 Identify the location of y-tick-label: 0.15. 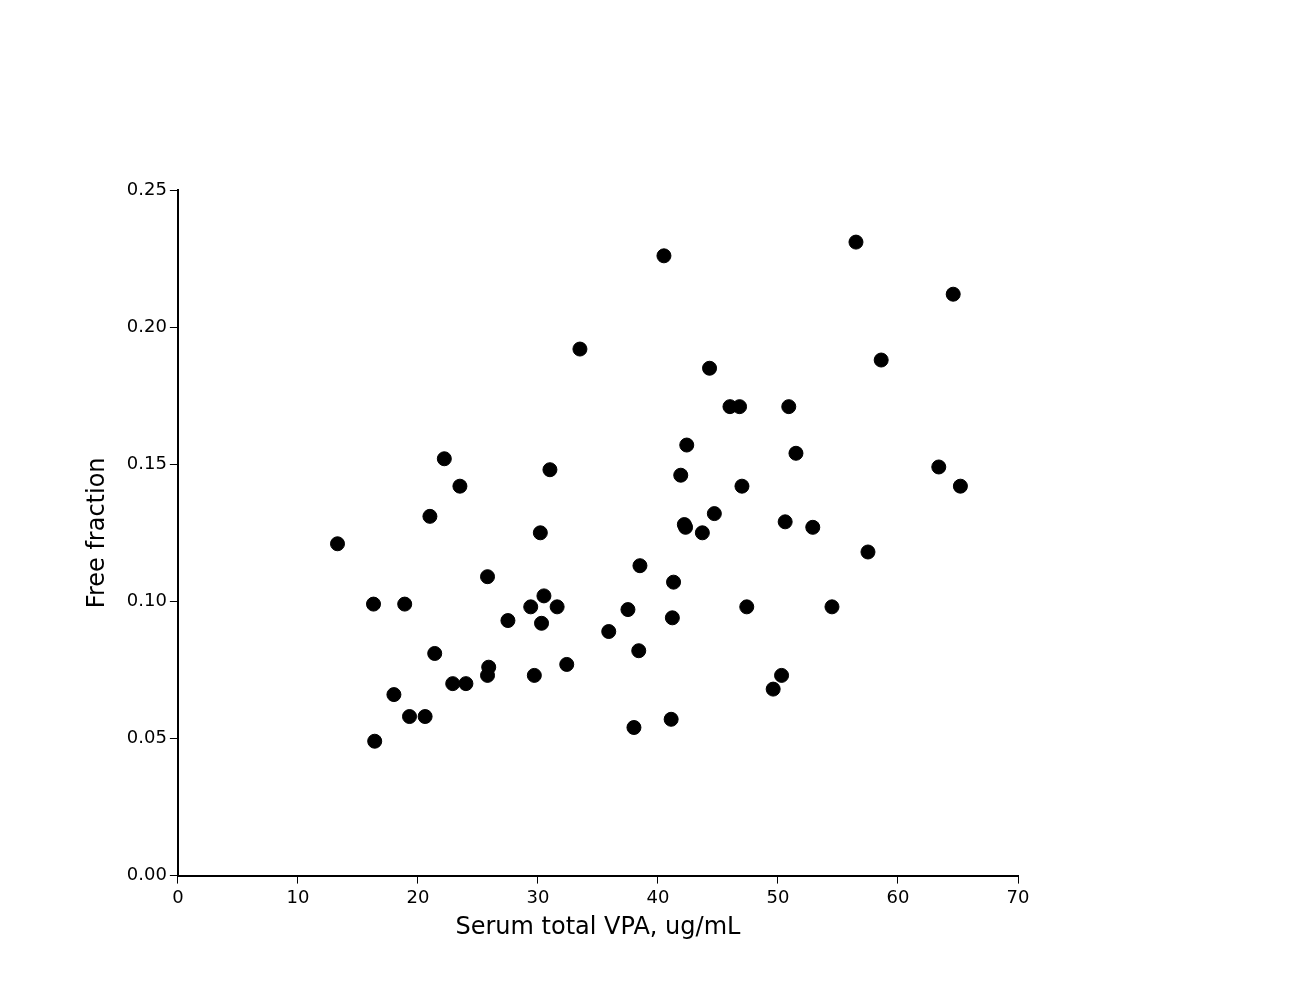
(146, 462).